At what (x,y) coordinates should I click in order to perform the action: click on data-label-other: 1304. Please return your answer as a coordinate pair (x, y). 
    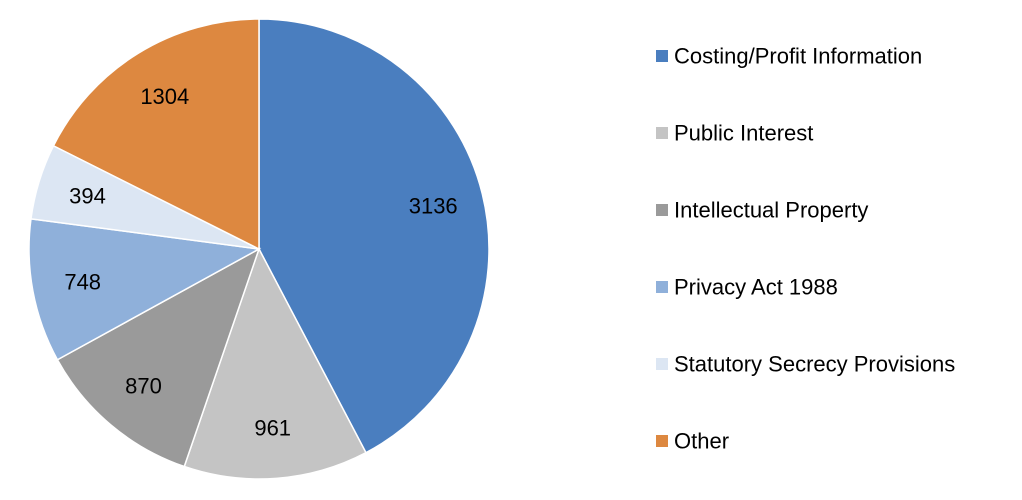
    Looking at the image, I should click on (164, 96).